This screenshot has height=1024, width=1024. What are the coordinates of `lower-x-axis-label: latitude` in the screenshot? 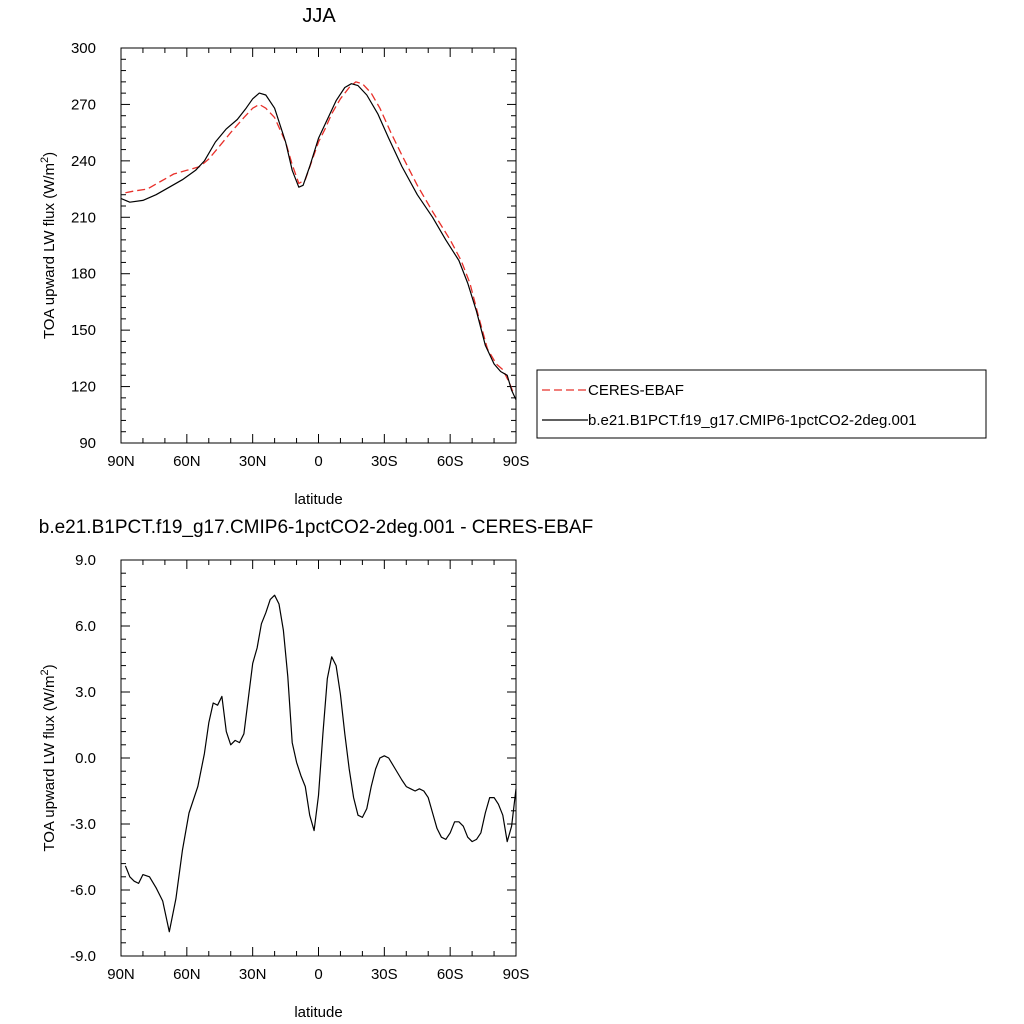 It's located at (318, 1012).